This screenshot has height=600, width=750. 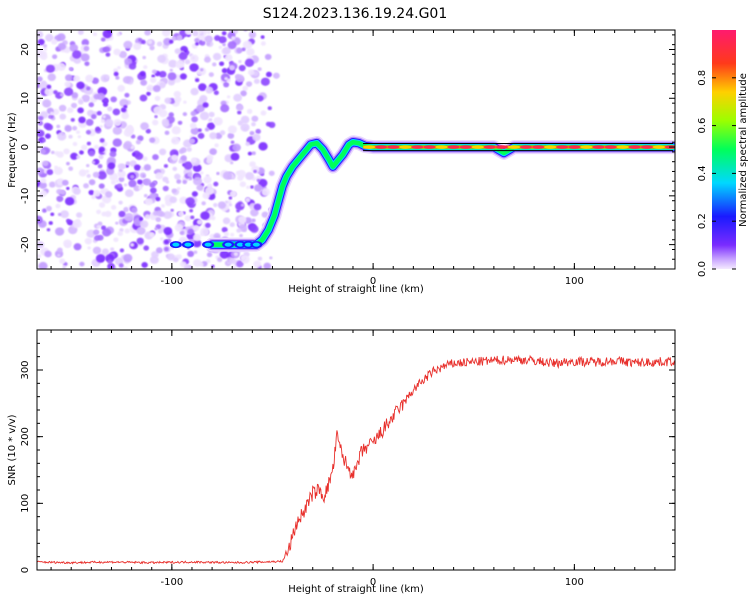 I want to click on colorbar-tick-label: 0.6, so click(x=702, y=126).